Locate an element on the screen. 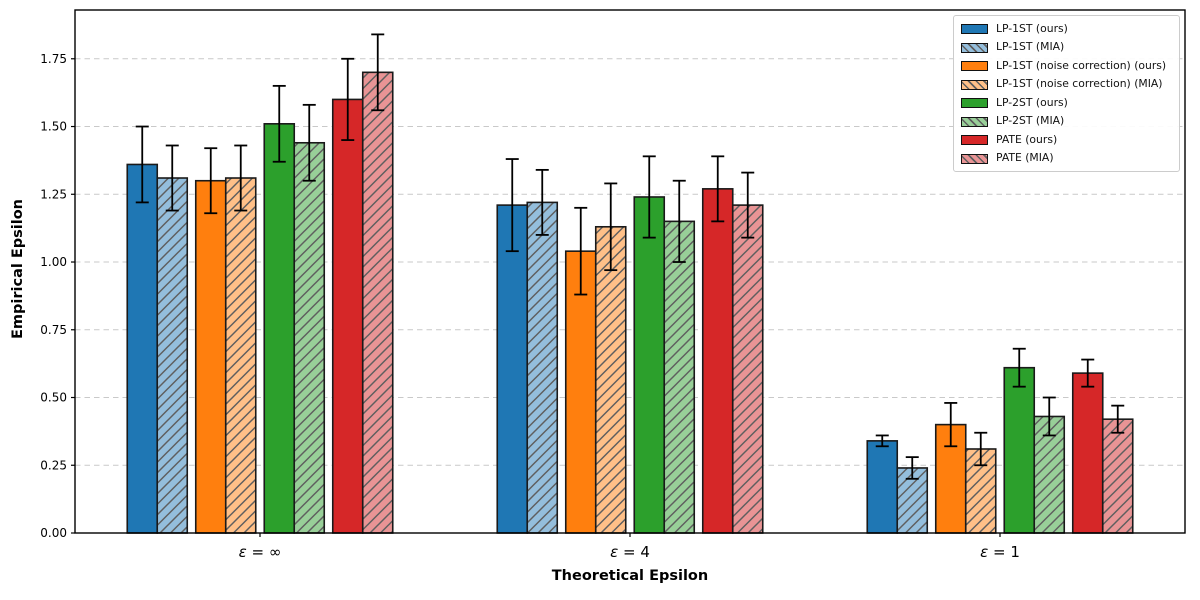  legend-label: LP-2ST (ours) is located at coordinates (1032, 102).